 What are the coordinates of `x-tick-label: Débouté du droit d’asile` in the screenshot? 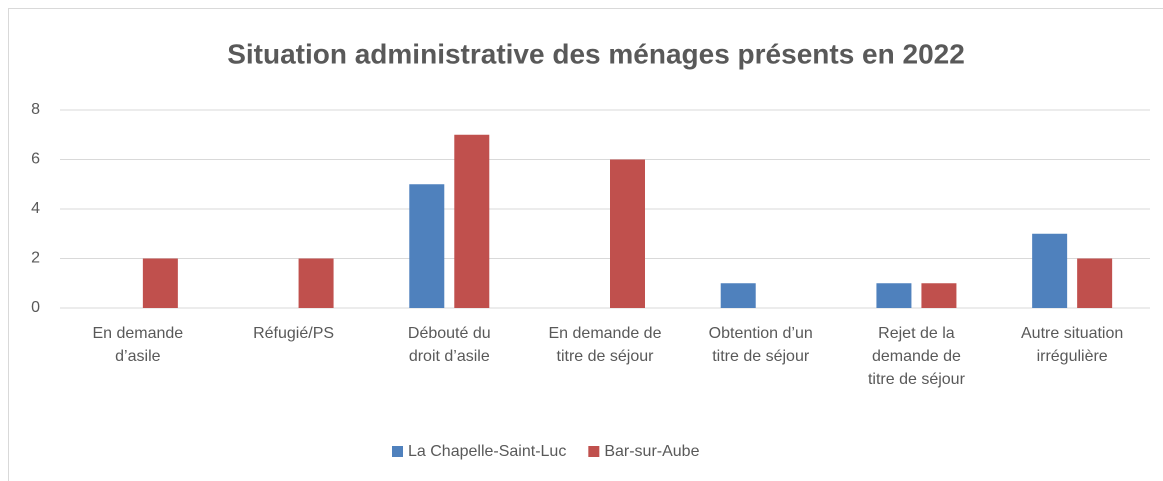 It's located at (449, 345).